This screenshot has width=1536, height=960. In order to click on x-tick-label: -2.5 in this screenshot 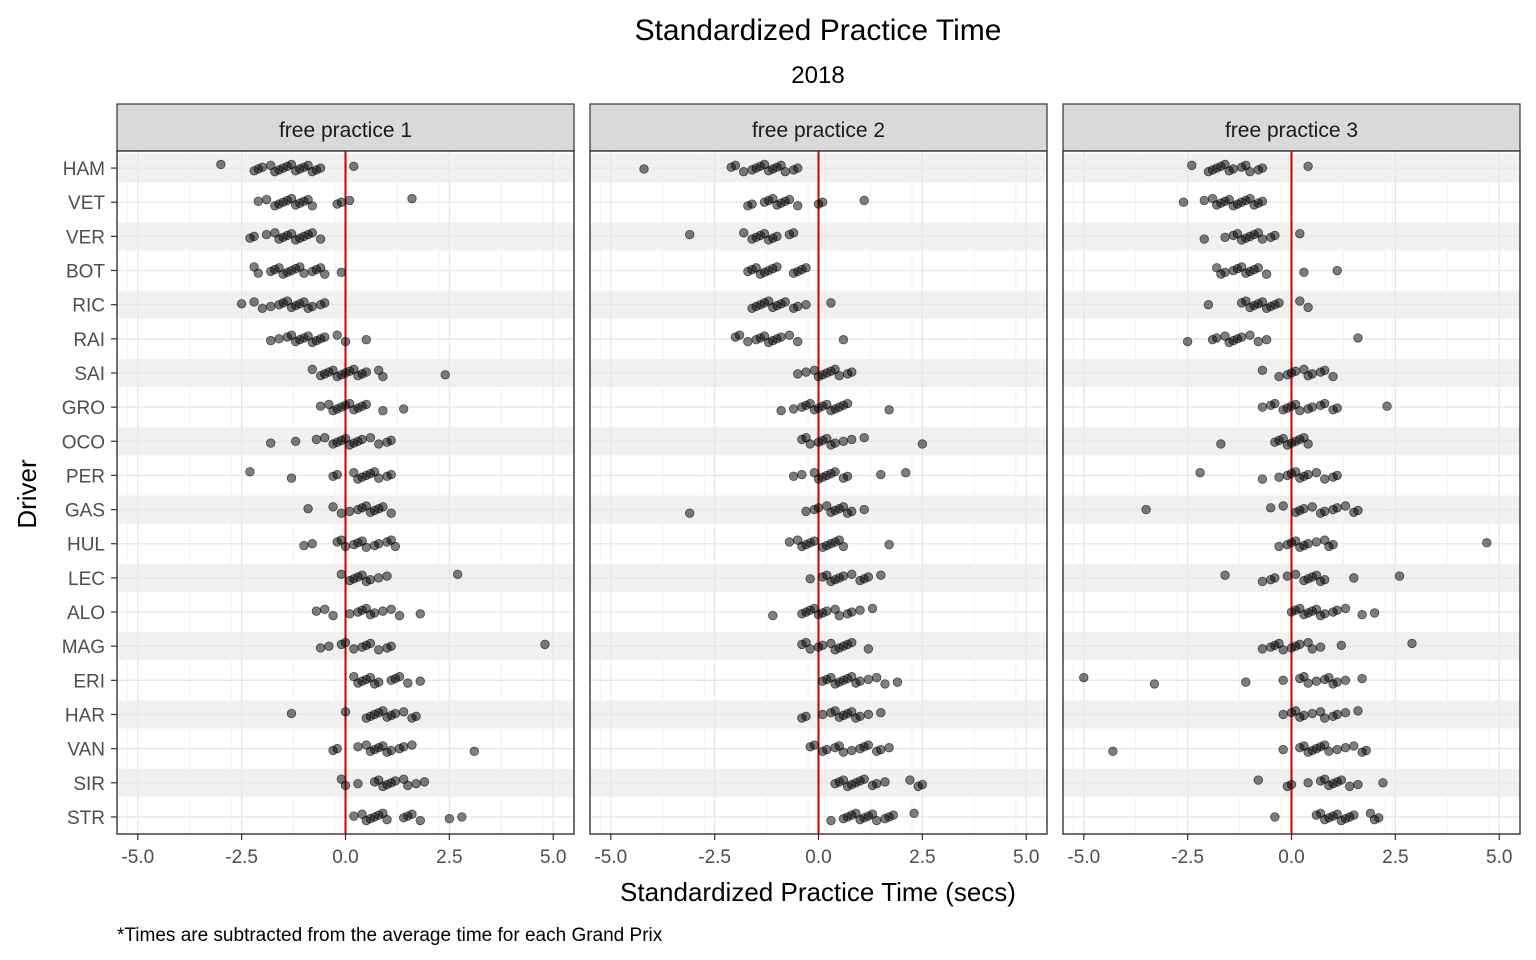, I will do `click(714, 857)`.